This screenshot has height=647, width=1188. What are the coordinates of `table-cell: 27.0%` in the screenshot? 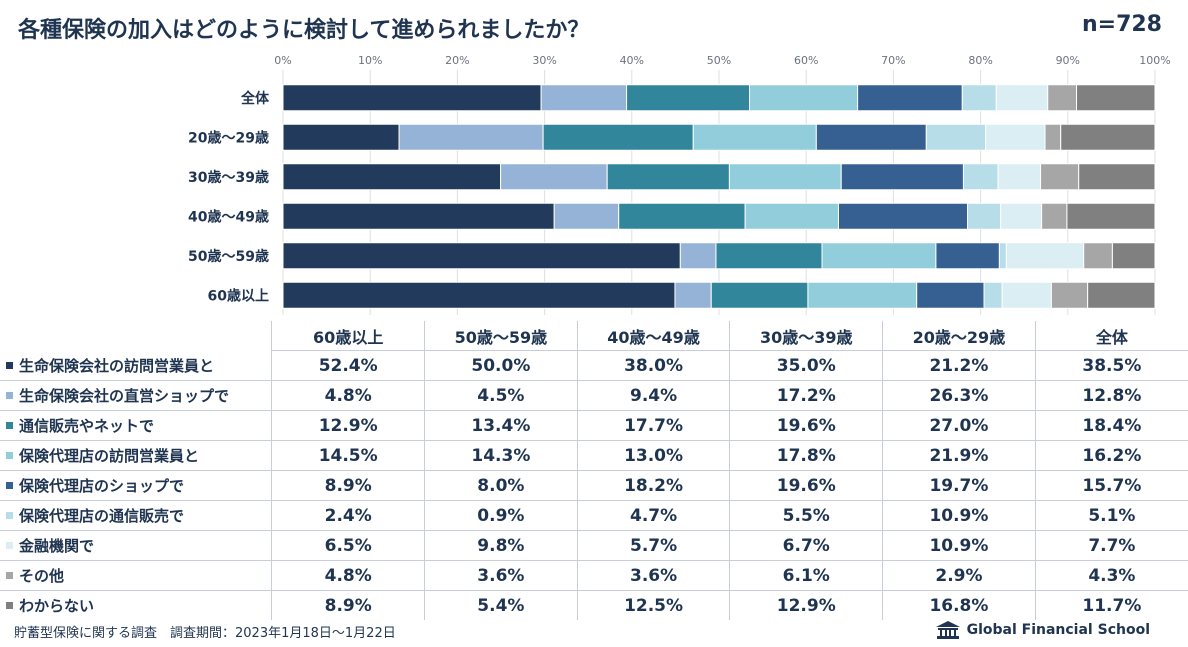 It's located at (959, 425).